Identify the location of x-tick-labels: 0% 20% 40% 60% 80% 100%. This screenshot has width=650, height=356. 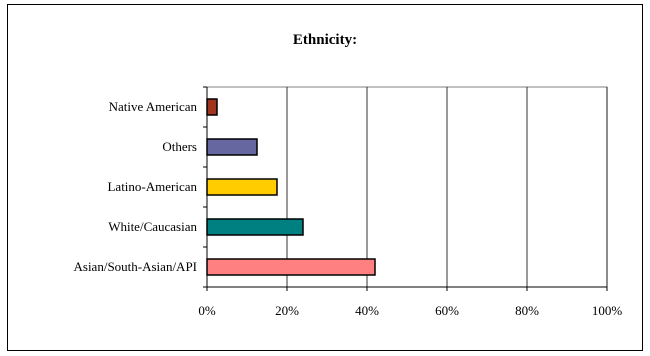
(410, 310).